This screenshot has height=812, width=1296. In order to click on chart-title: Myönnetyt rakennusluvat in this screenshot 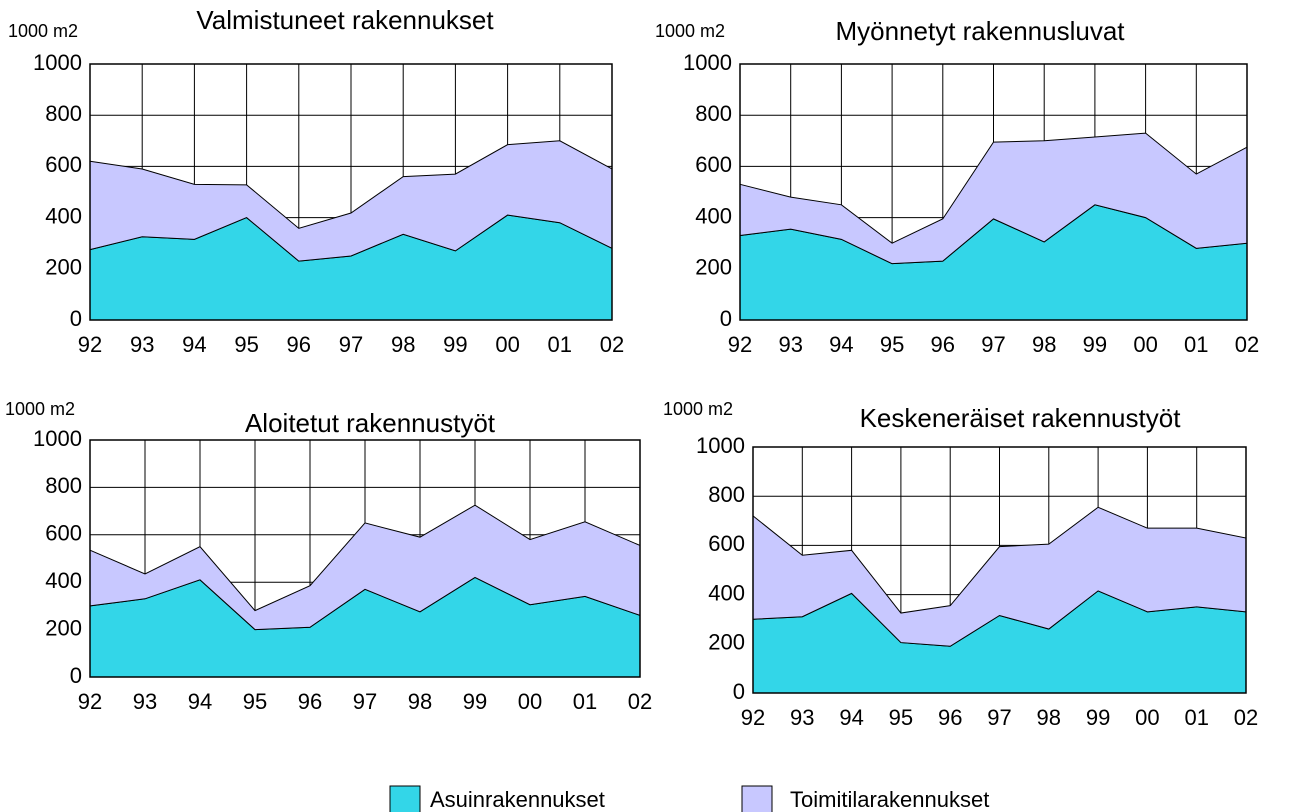, I will do `click(980, 31)`.